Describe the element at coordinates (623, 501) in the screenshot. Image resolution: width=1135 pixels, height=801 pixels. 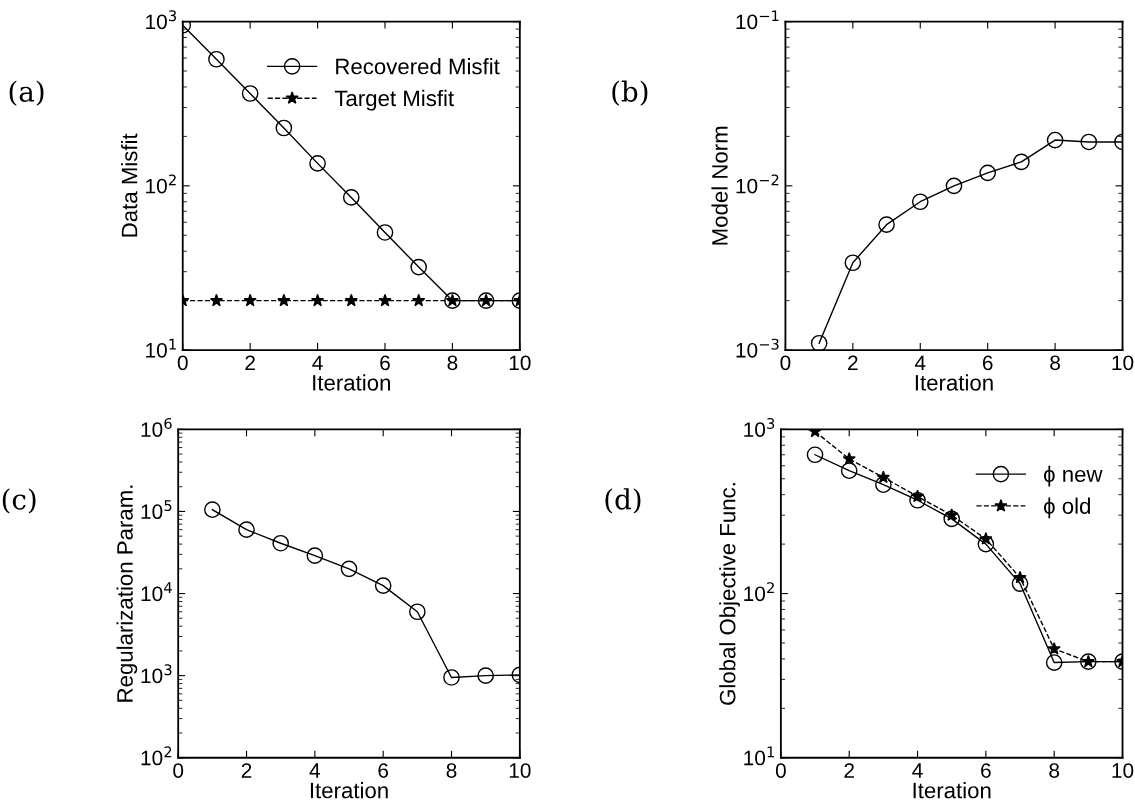
I see `text: (d)` at that location.